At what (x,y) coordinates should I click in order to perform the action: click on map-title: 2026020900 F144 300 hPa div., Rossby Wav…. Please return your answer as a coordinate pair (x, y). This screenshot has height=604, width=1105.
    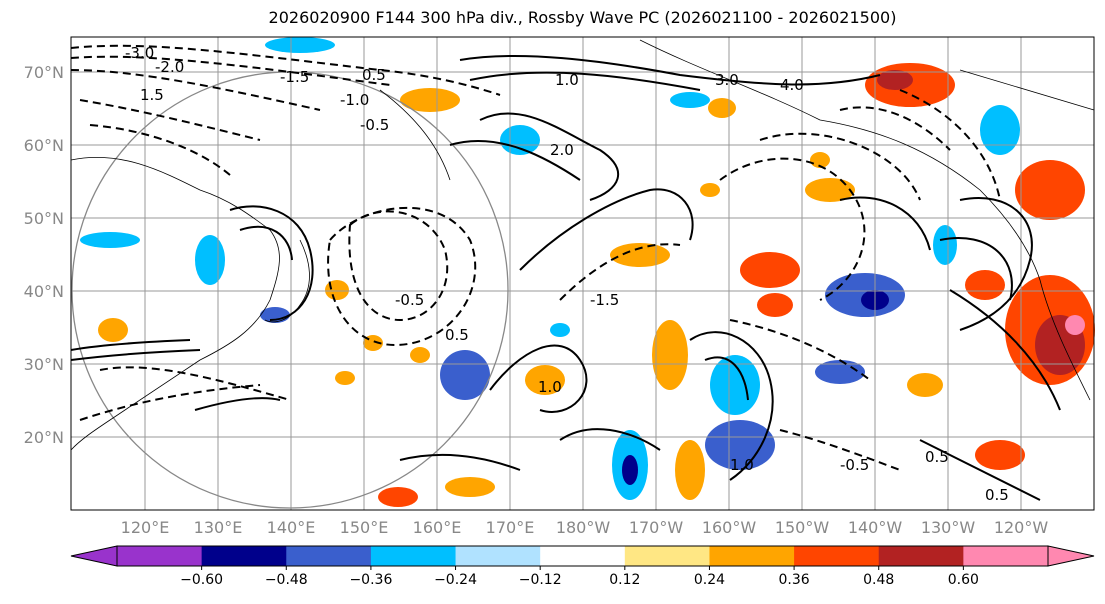
    Looking at the image, I should click on (582, 17).